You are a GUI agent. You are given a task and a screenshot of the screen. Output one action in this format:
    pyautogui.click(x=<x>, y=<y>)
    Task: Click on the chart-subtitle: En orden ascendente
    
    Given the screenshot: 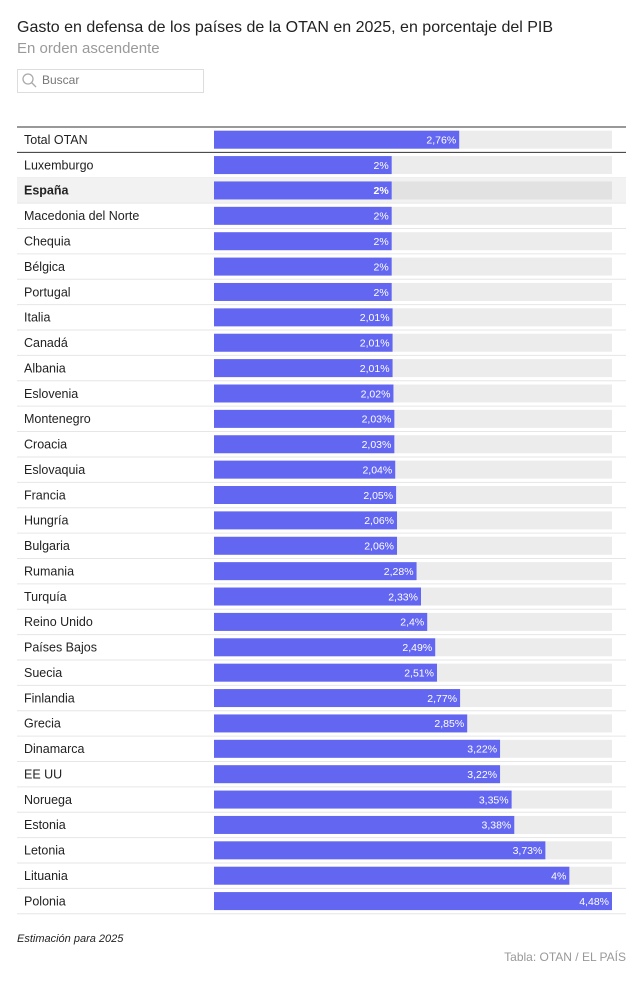 What is the action you would take?
    pyautogui.click(x=88, y=48)
    